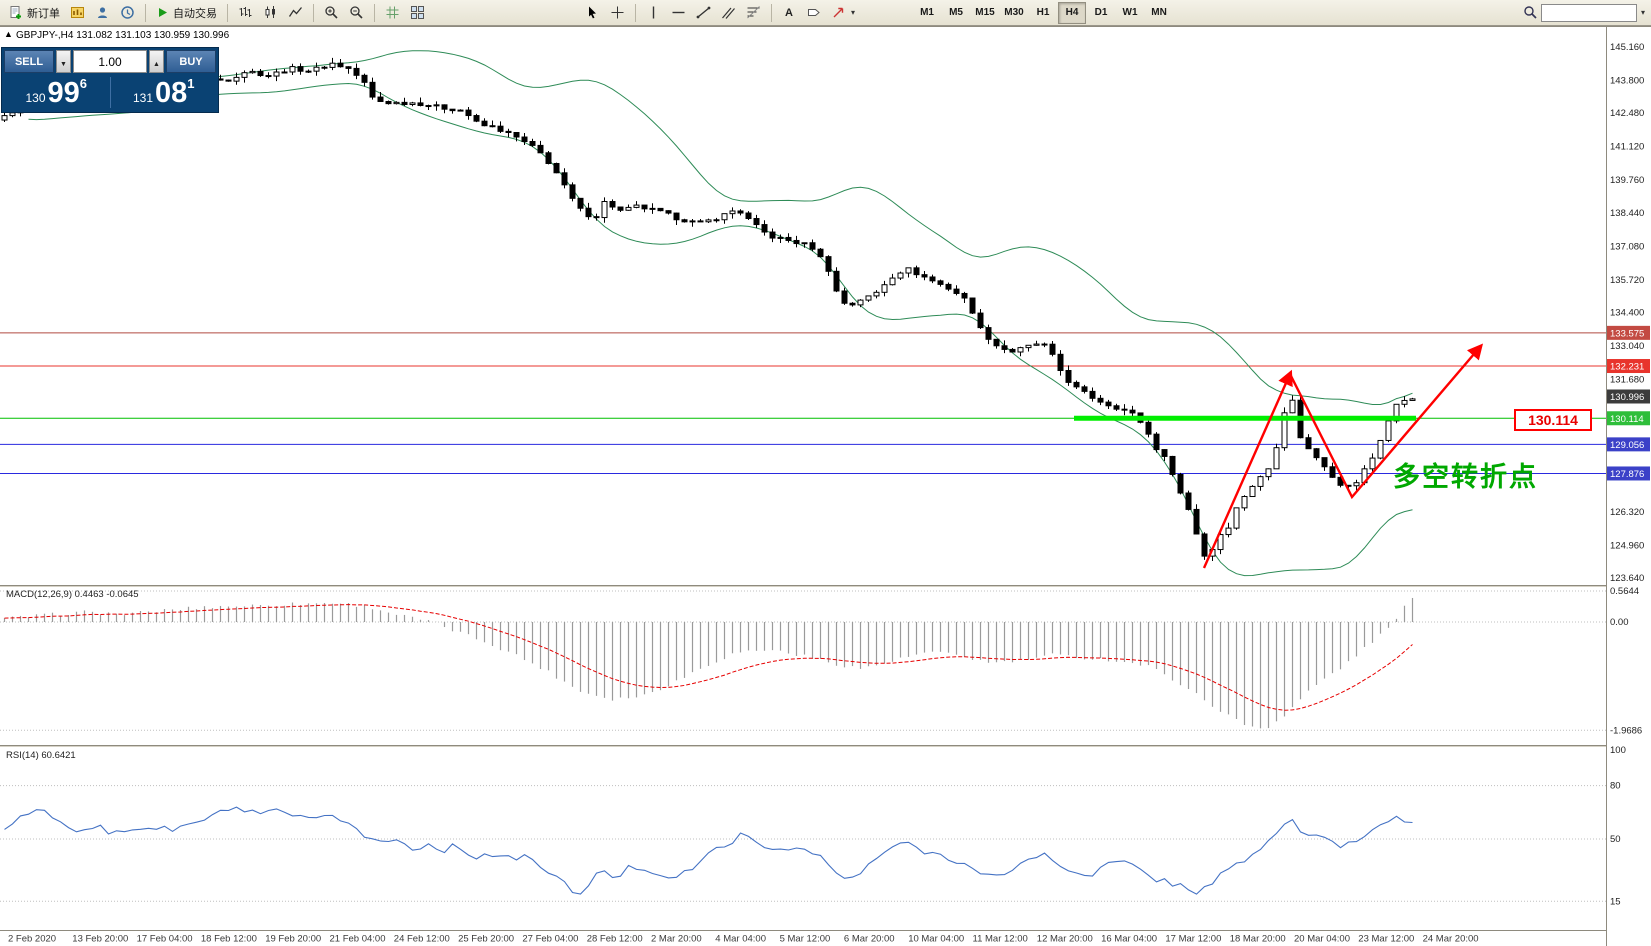 This screenshot has height=946, width=1651. I want to click on svg-text: 4 Mar 04:00, so click(740, 939).